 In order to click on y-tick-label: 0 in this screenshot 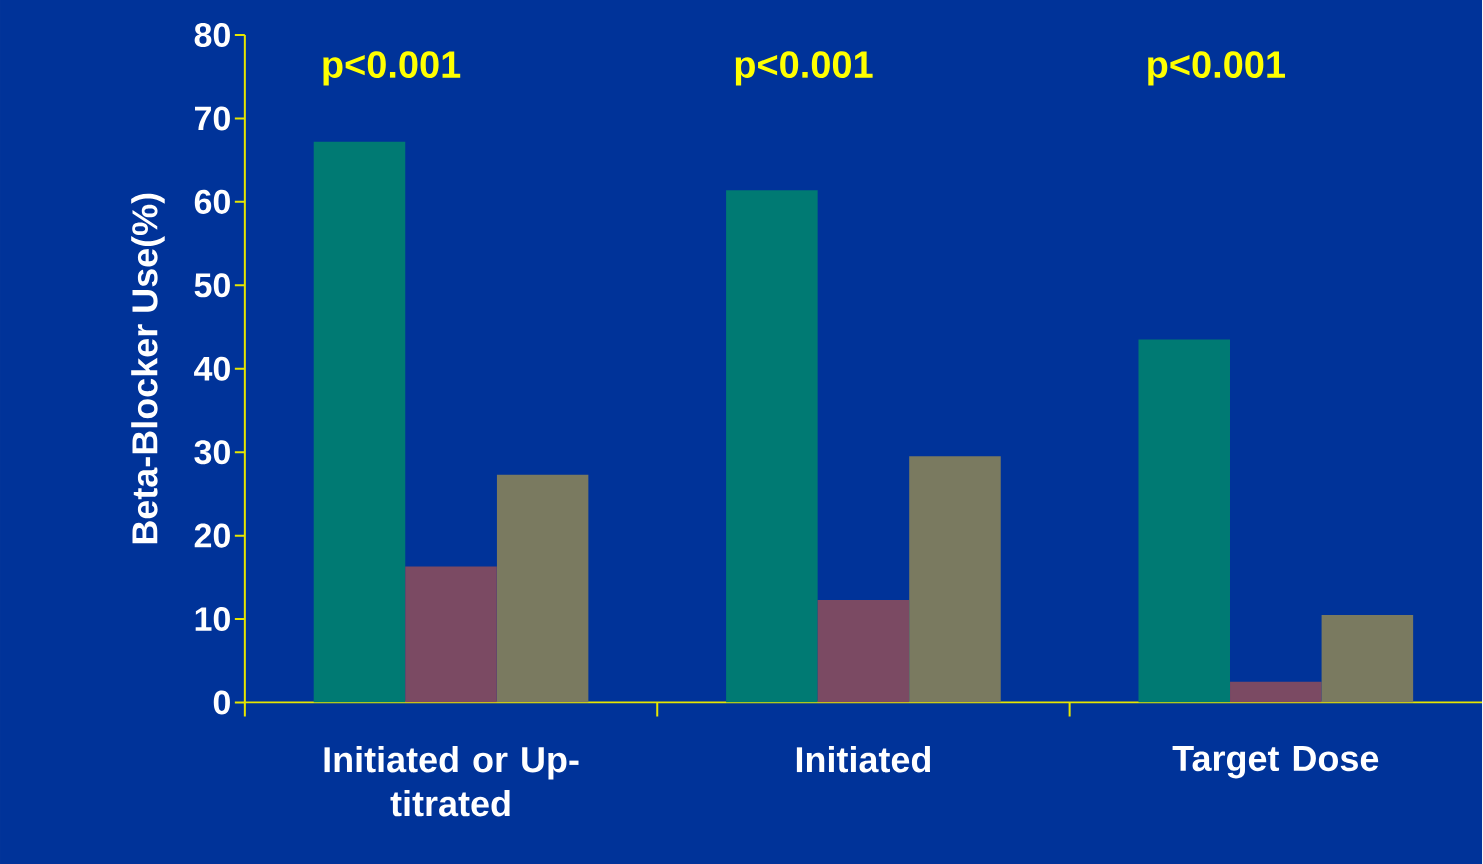, I will do `click(221, 702)`.